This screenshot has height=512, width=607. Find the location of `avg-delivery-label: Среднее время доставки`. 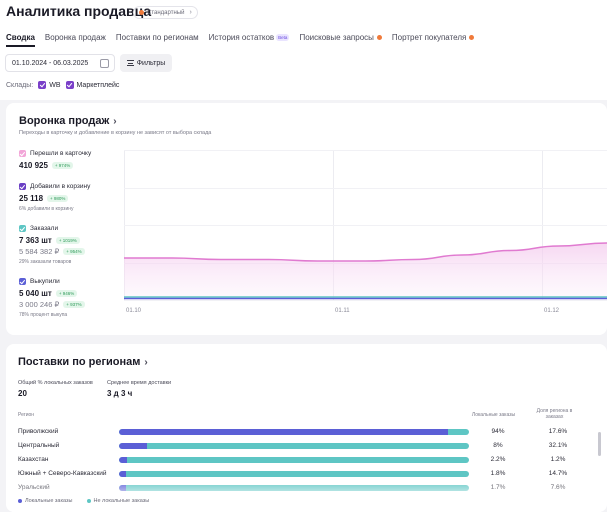

avg-delivery-label: Среднее время доставки is located at coordinates (139, 383).